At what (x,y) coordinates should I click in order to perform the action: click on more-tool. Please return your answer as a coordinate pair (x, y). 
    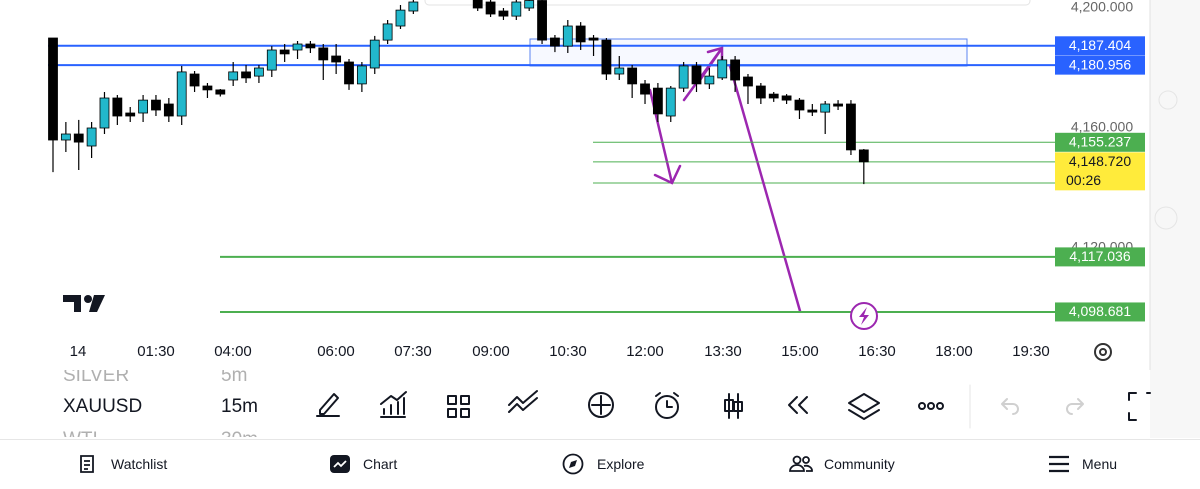
    Looking at the image, I should click on (931, 406).